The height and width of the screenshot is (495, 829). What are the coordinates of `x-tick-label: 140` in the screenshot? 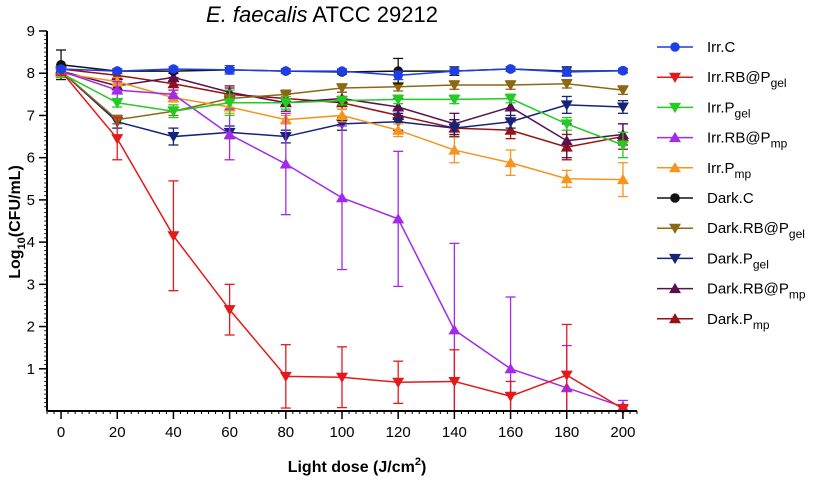 It's located at (454, 432).